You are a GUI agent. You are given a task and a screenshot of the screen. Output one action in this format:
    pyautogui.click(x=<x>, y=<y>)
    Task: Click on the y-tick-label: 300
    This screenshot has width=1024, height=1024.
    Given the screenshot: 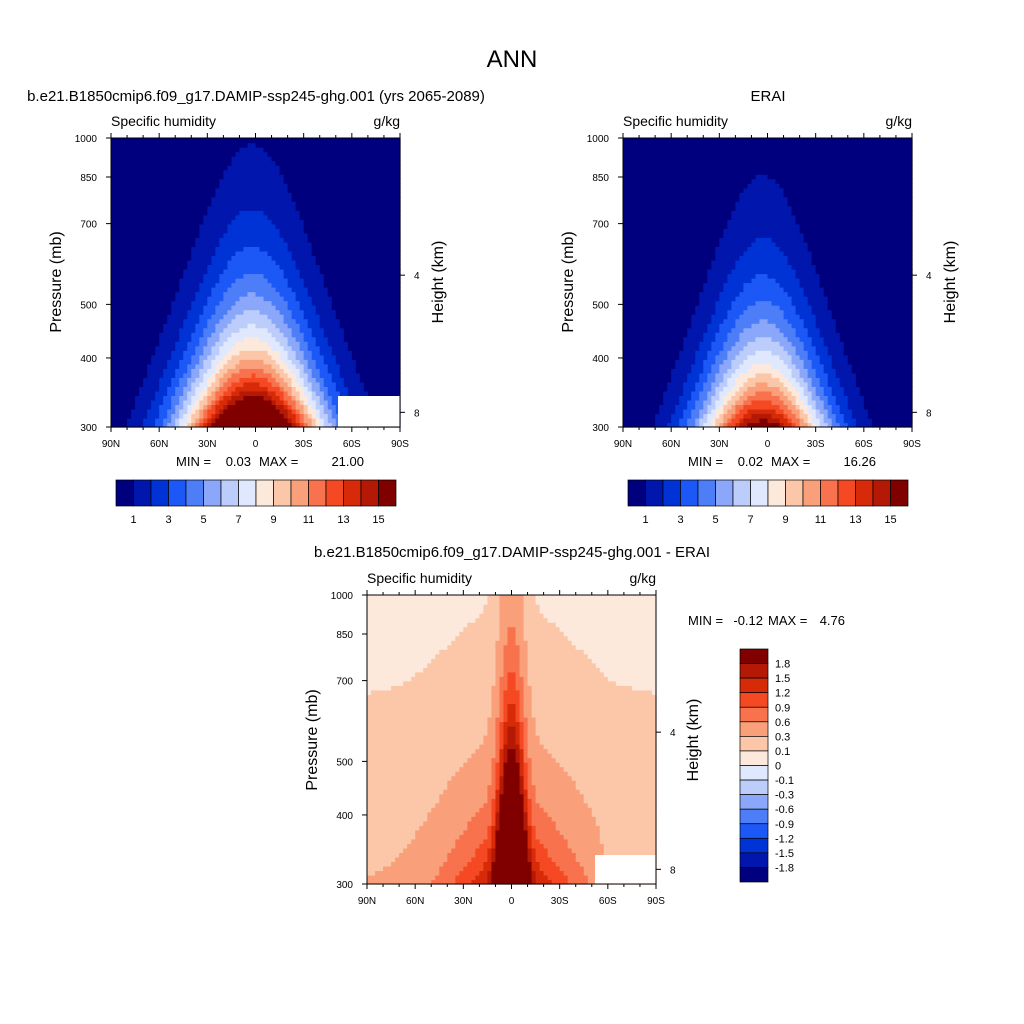 What is the action you would take?
    pyautogui.click(x=88, y=428)
    